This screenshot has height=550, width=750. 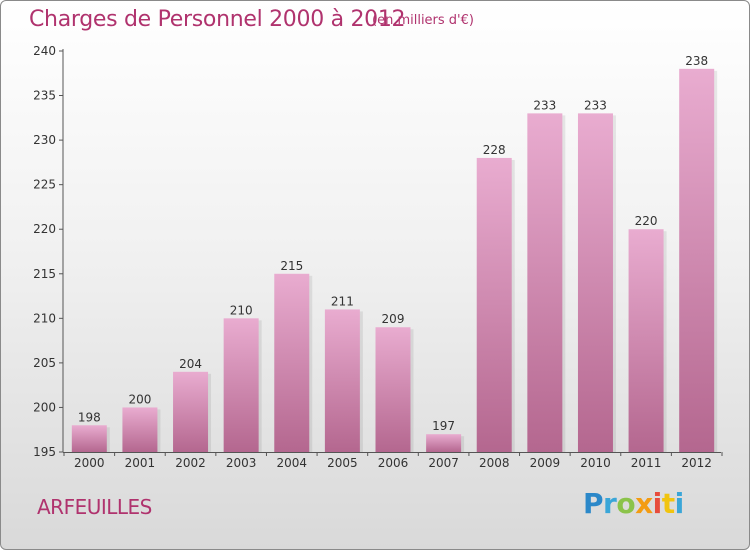 What do you see at coordinates (646, 221) in the screenshot?
I see `value-label-2011: 220` at bounding box center [646, 221].